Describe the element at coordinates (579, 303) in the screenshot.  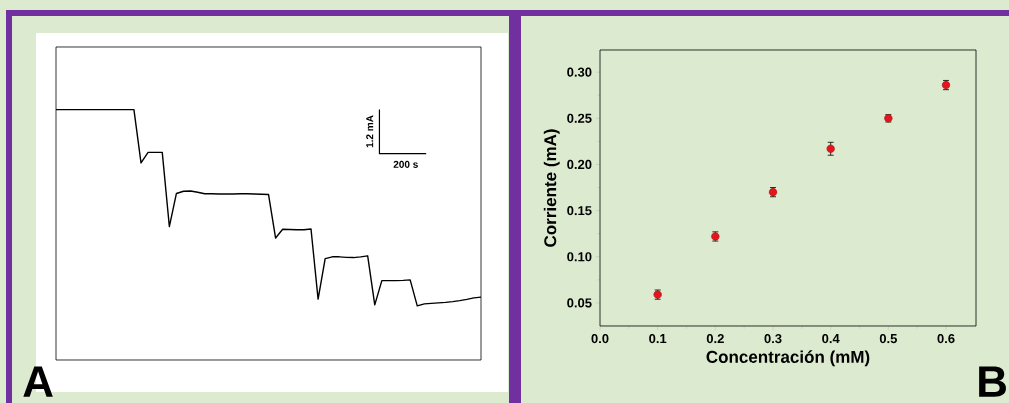
I see `y-tick-label: 0.05` at that location.